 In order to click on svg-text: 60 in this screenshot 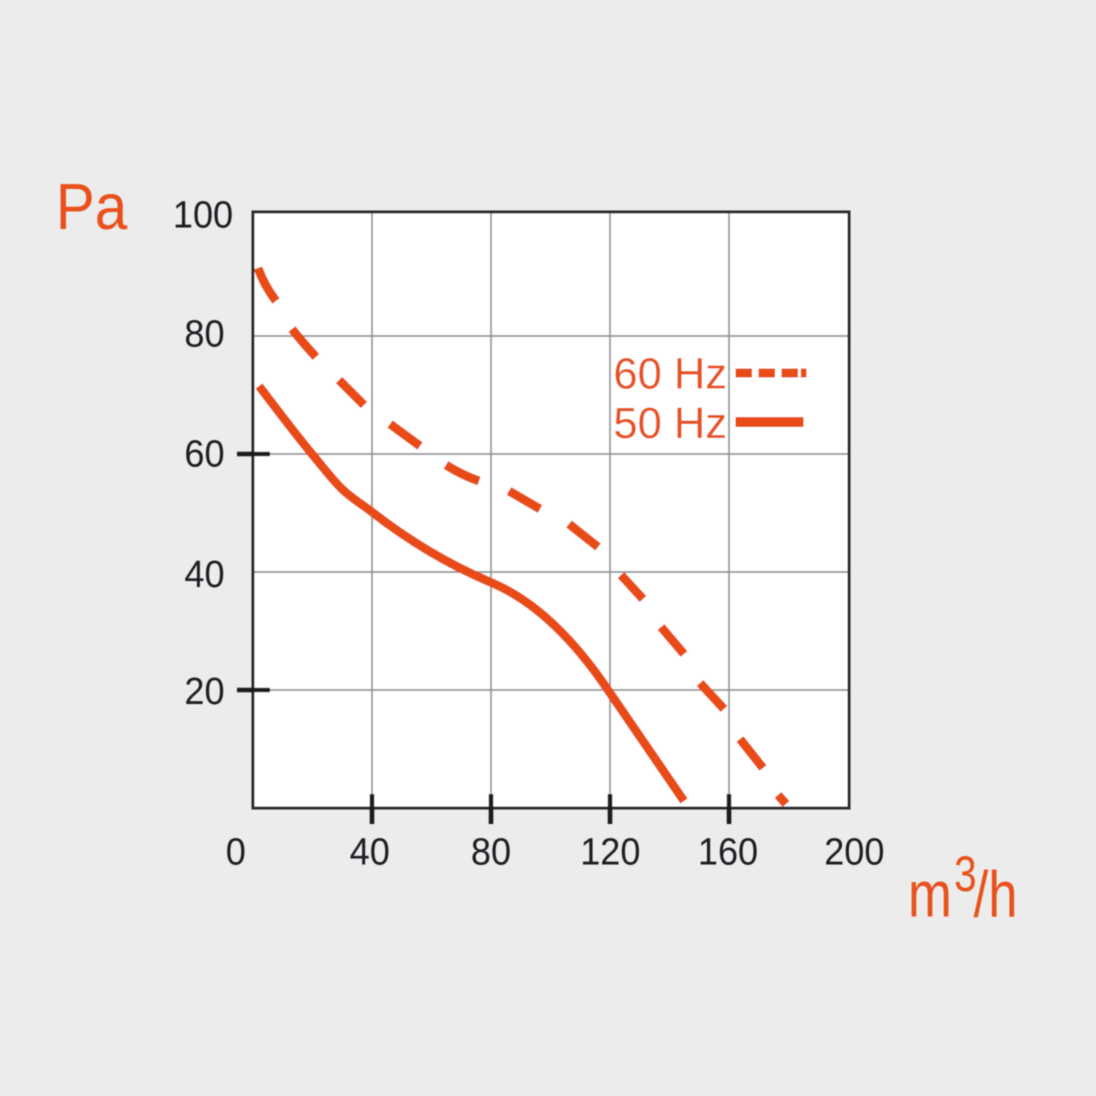, I will do `click(204, 452)`.